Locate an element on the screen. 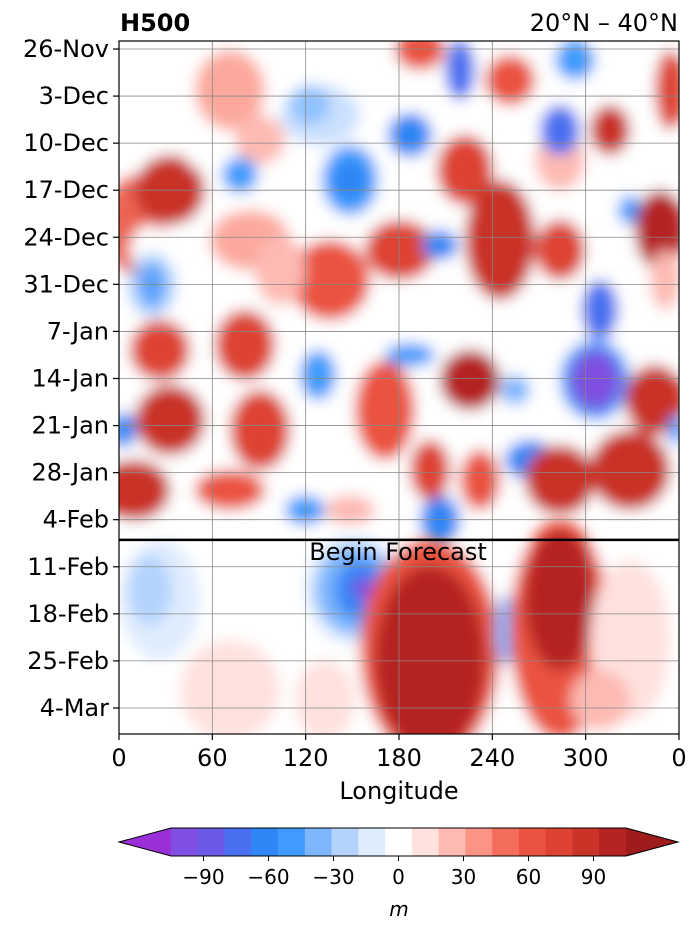 This screenshot has width=697, height=931. y-tick-label: 17-Dec is located at coordinates (66, 190).